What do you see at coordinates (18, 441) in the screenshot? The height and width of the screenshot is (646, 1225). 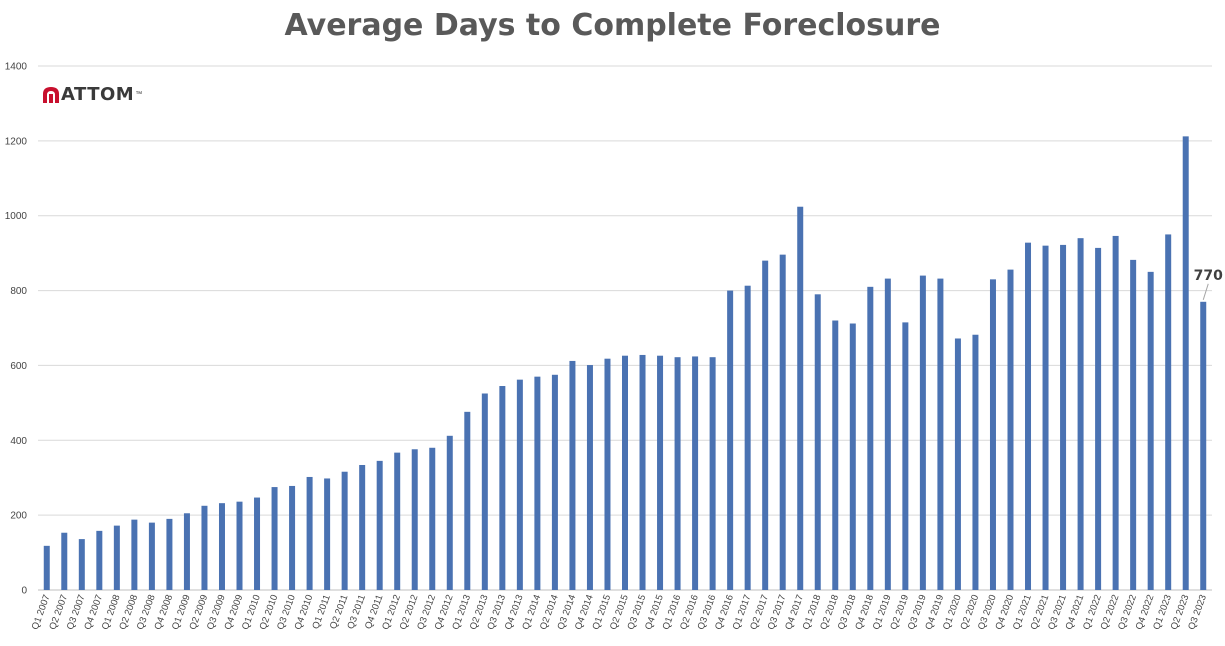 I see `y-tick-label: 400` at bounding box center [18, 441].